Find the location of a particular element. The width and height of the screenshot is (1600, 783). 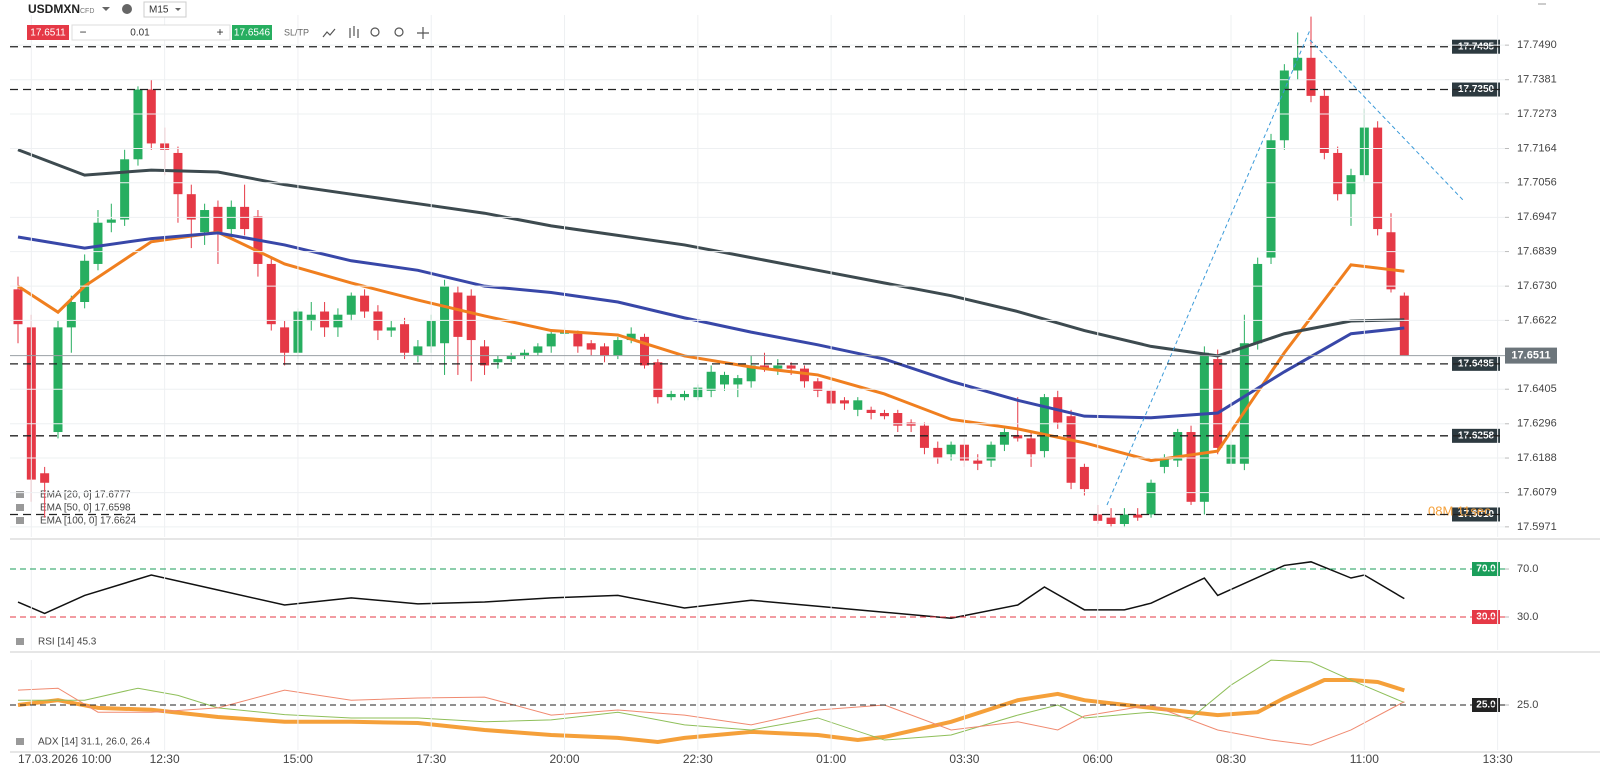

minus-button: − is located at coordinates (82, 32).